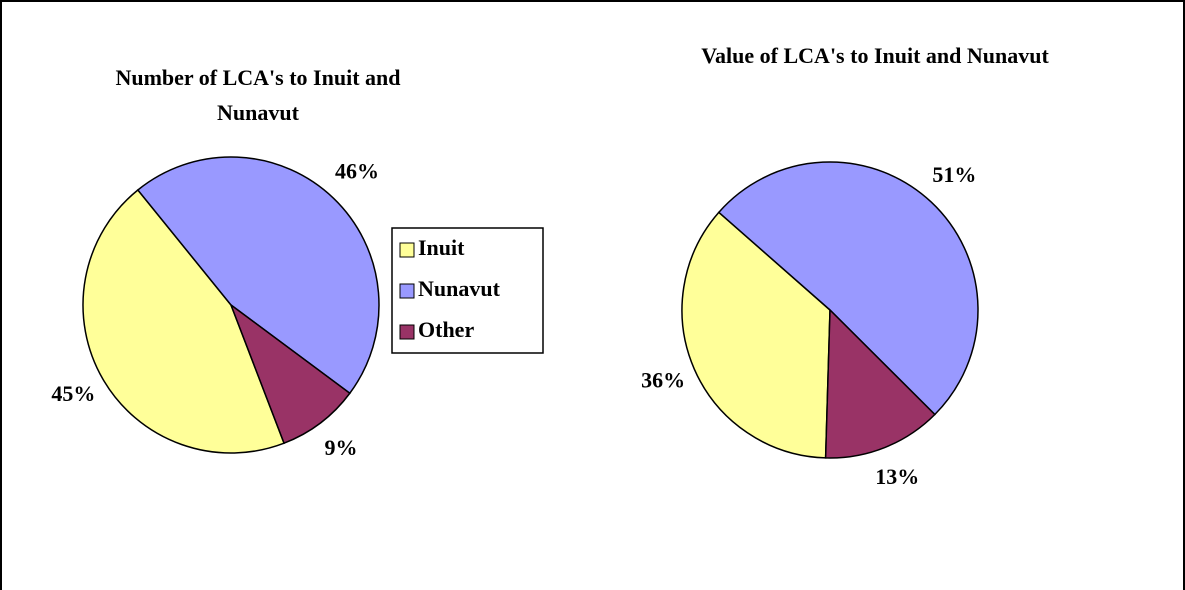 The height and width of the screenshot is (590, 1185). I want to click on legend-label: Other, so click(446, 329).